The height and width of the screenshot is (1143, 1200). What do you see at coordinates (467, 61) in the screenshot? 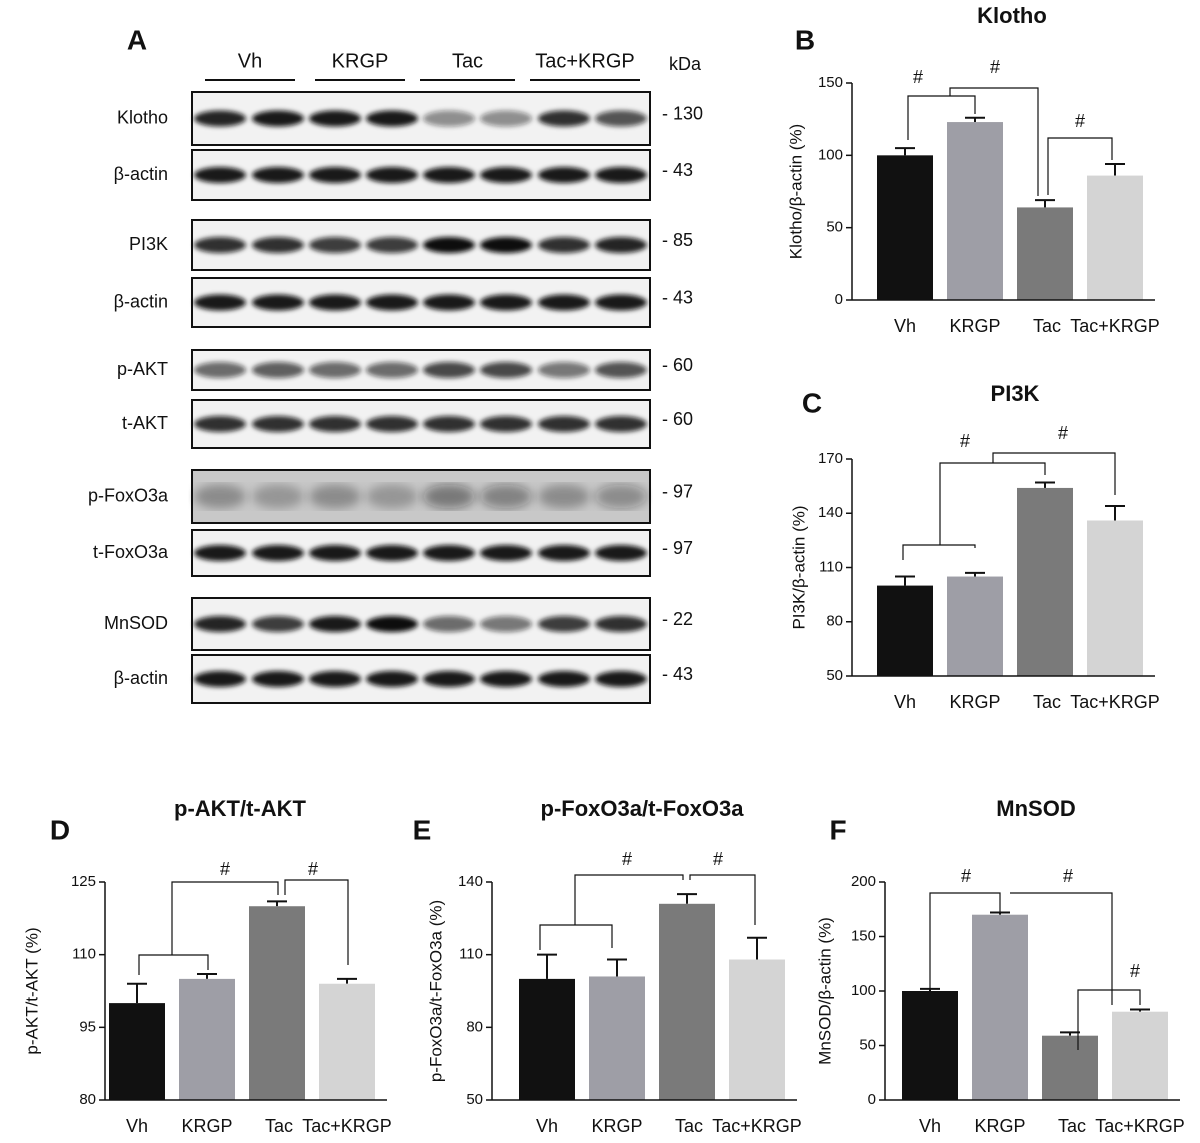
I see `group-label: Tac` at bounding box center [467, 61].